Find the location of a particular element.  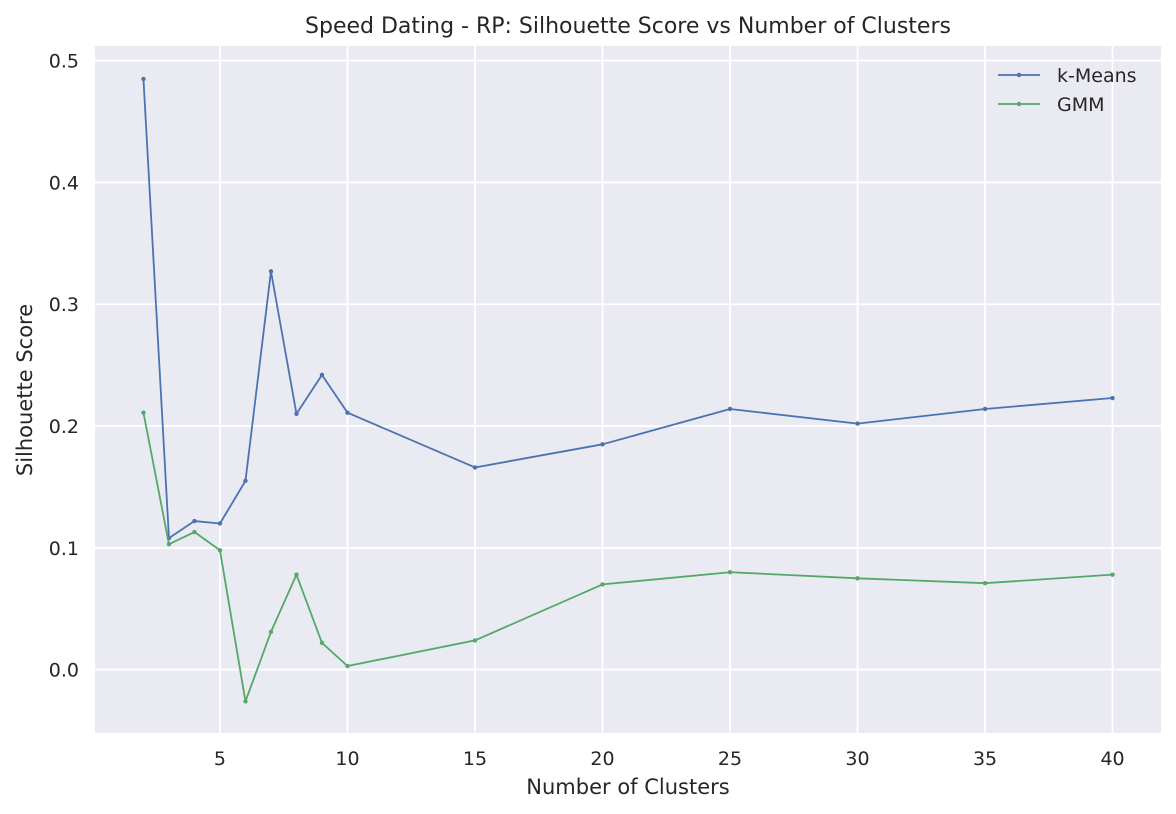

legend-label: GMM is located at coordinates (1081, 105).